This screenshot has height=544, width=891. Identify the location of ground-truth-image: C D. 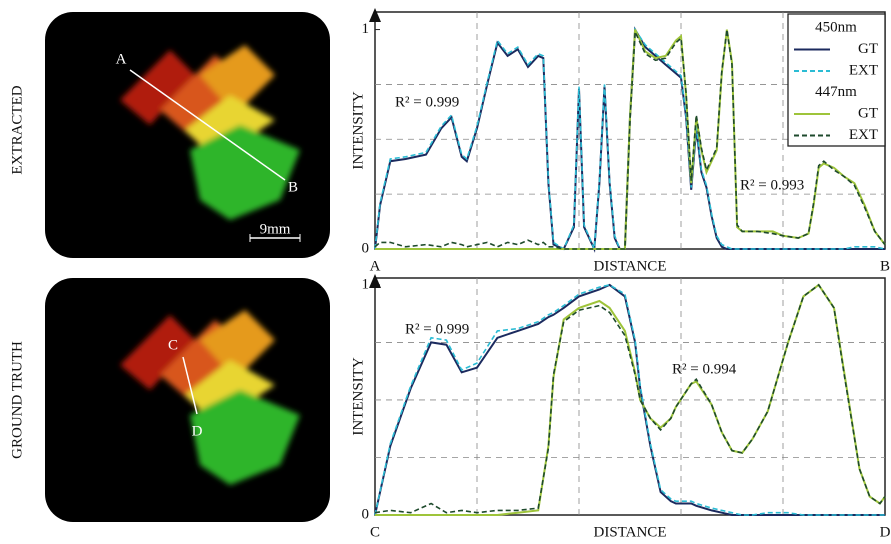
(187, 400).